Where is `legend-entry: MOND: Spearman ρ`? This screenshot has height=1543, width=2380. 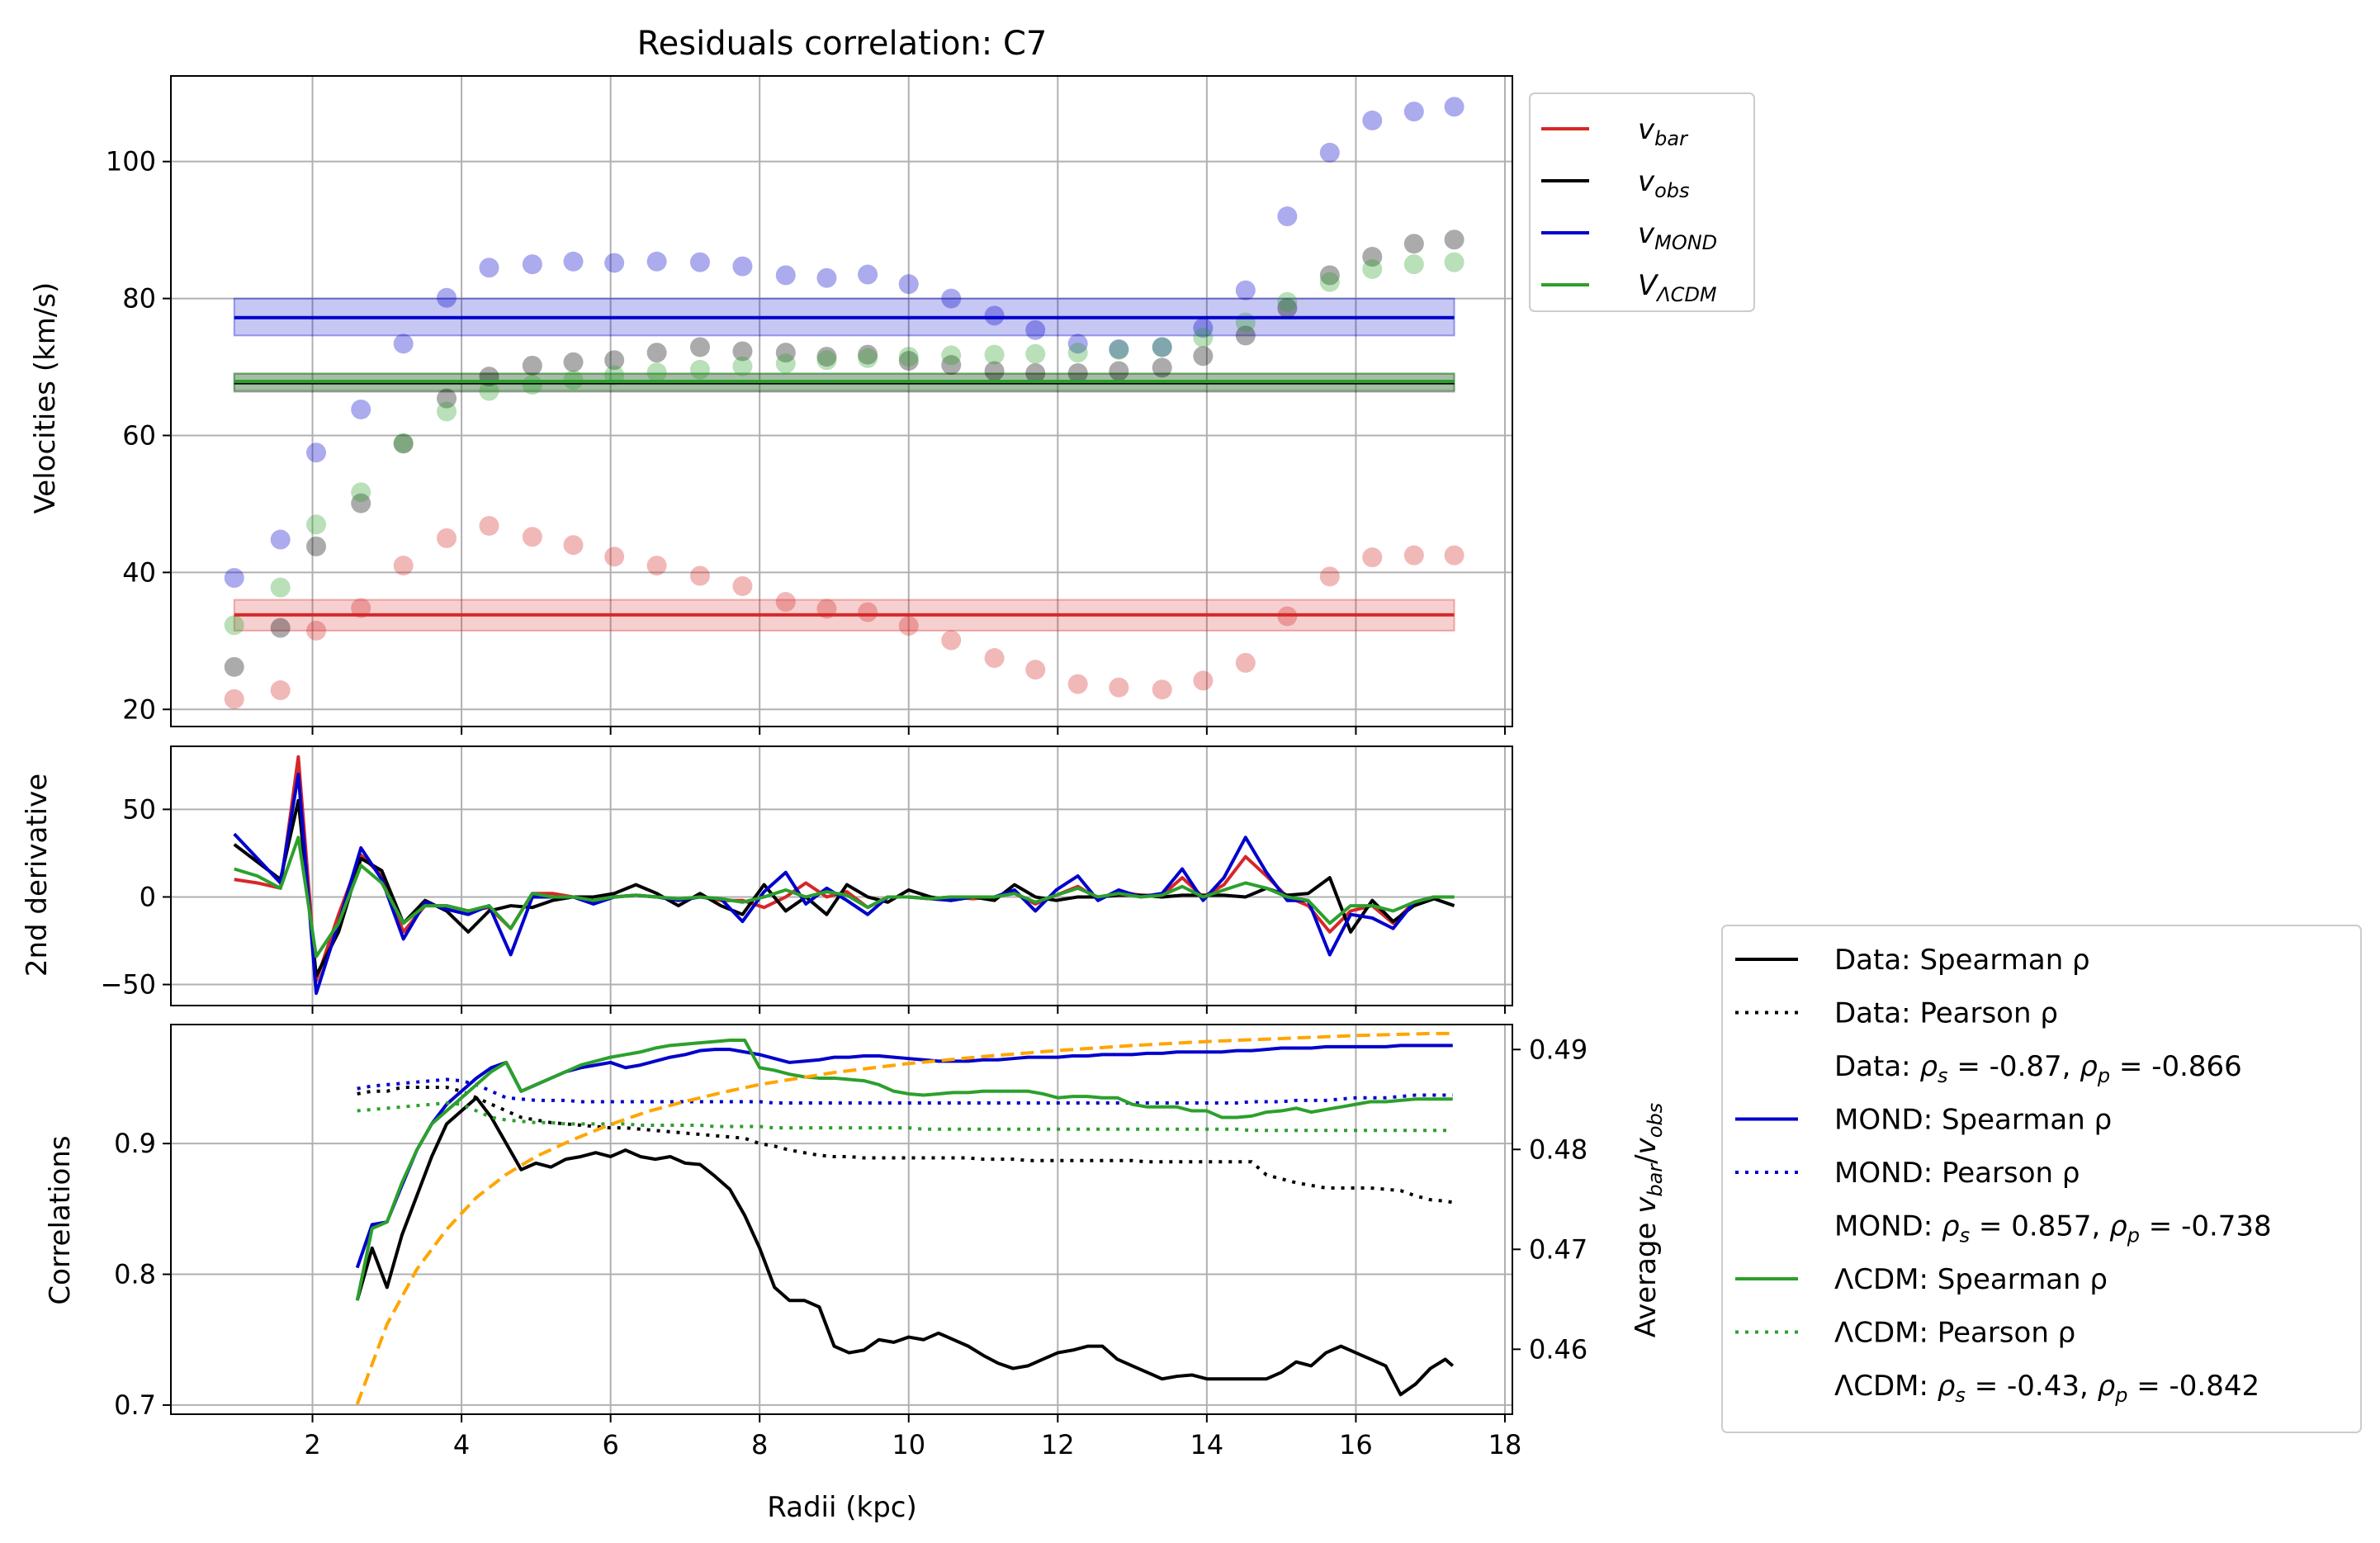
legend-entry: MOND: Spearman ρ is located at coordinates (1973, 1120).